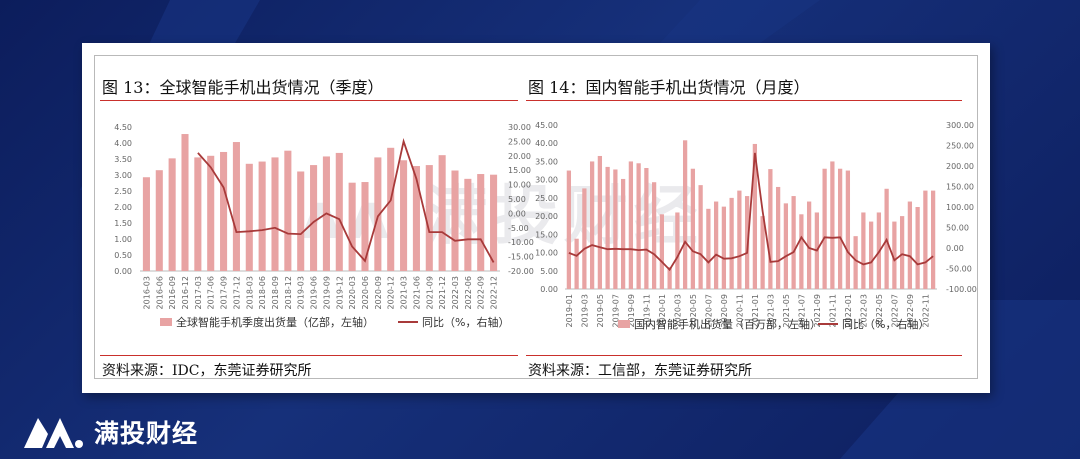 The width and height of the screenshot is (1080, 459). What do you see at coordinates (185, 292) in the screenshot?
I see `left-chart-x-tick-label: 2016-12` at bounding box center [185, 292].